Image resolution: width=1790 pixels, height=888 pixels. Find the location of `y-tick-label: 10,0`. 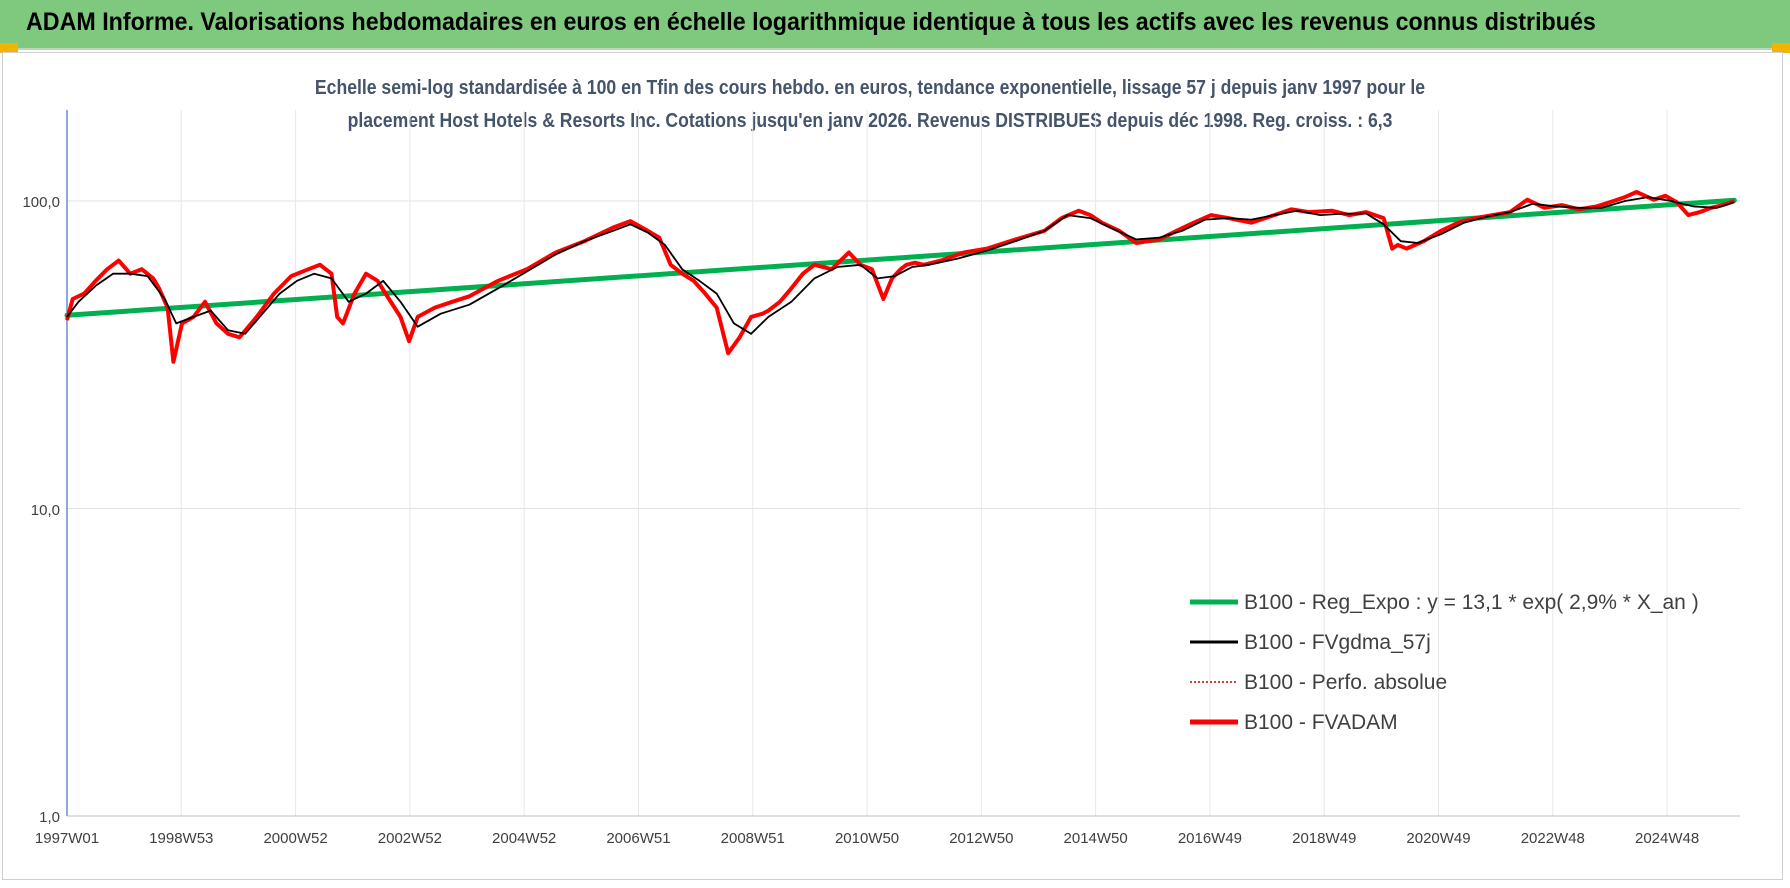

y-tick-label: 10,0 is located at coordinates (45, 510).